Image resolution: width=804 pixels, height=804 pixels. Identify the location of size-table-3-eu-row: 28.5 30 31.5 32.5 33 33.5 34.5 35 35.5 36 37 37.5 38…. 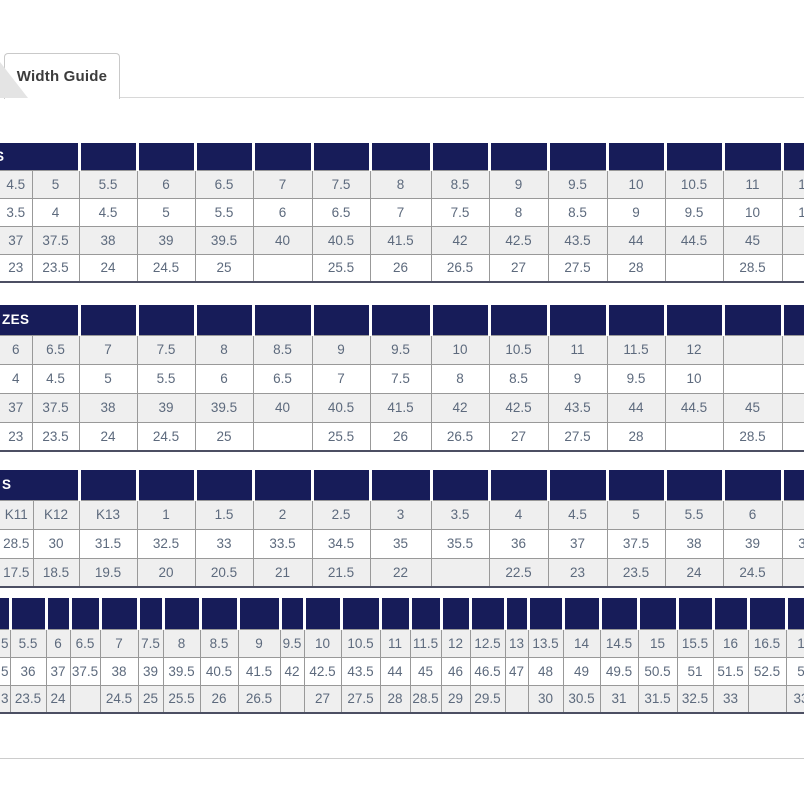
(402, 543).